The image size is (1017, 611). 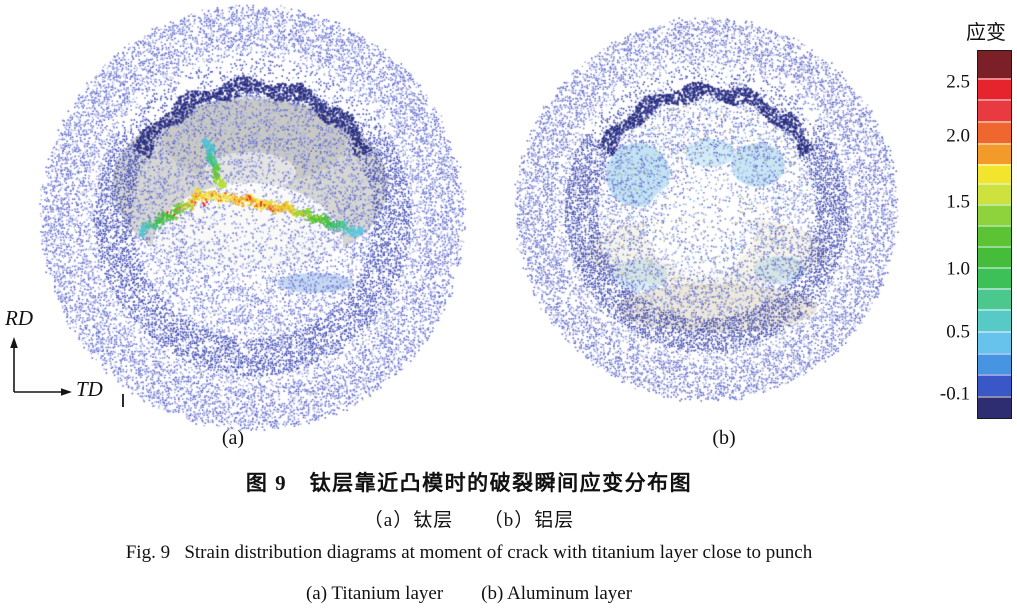 What do you see at coordinates (958, 82) in the screenshot?
I see `colorbar-tick-label: 2.5` at bounding box center [958, 82].